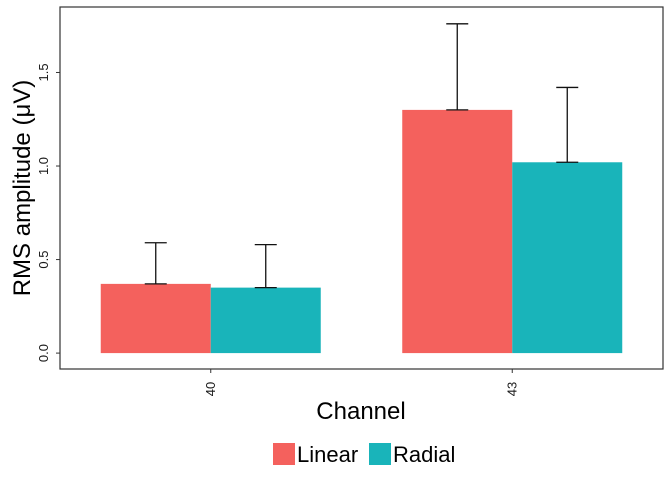 The width and height of the screenshot is (672, 480). Describe the element at coordinates (364, 454) in the screenshot. I see `legend: Linear Radial` at that location.